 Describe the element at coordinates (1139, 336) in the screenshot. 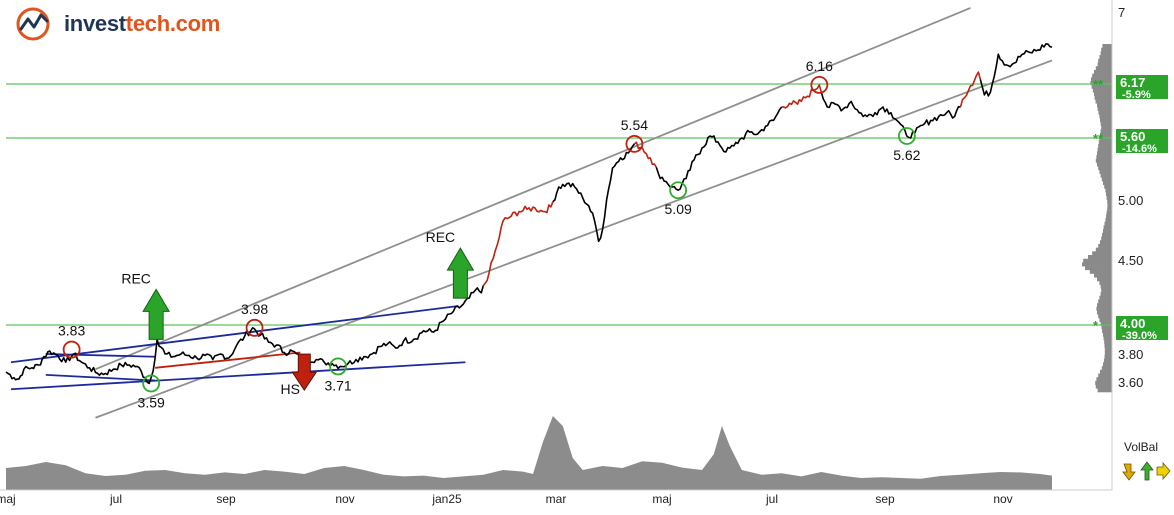

I see `level-tag-percent: -39.0%` at that location.